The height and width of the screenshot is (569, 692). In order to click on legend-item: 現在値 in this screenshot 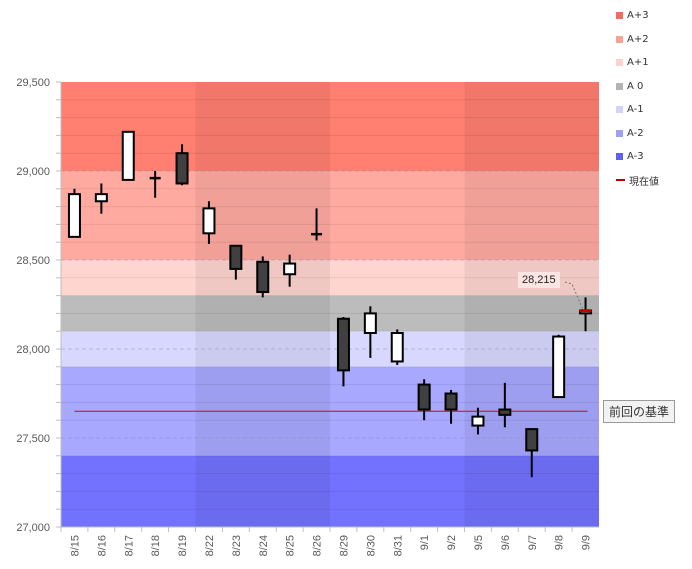, I will do `click(637, 181)`.